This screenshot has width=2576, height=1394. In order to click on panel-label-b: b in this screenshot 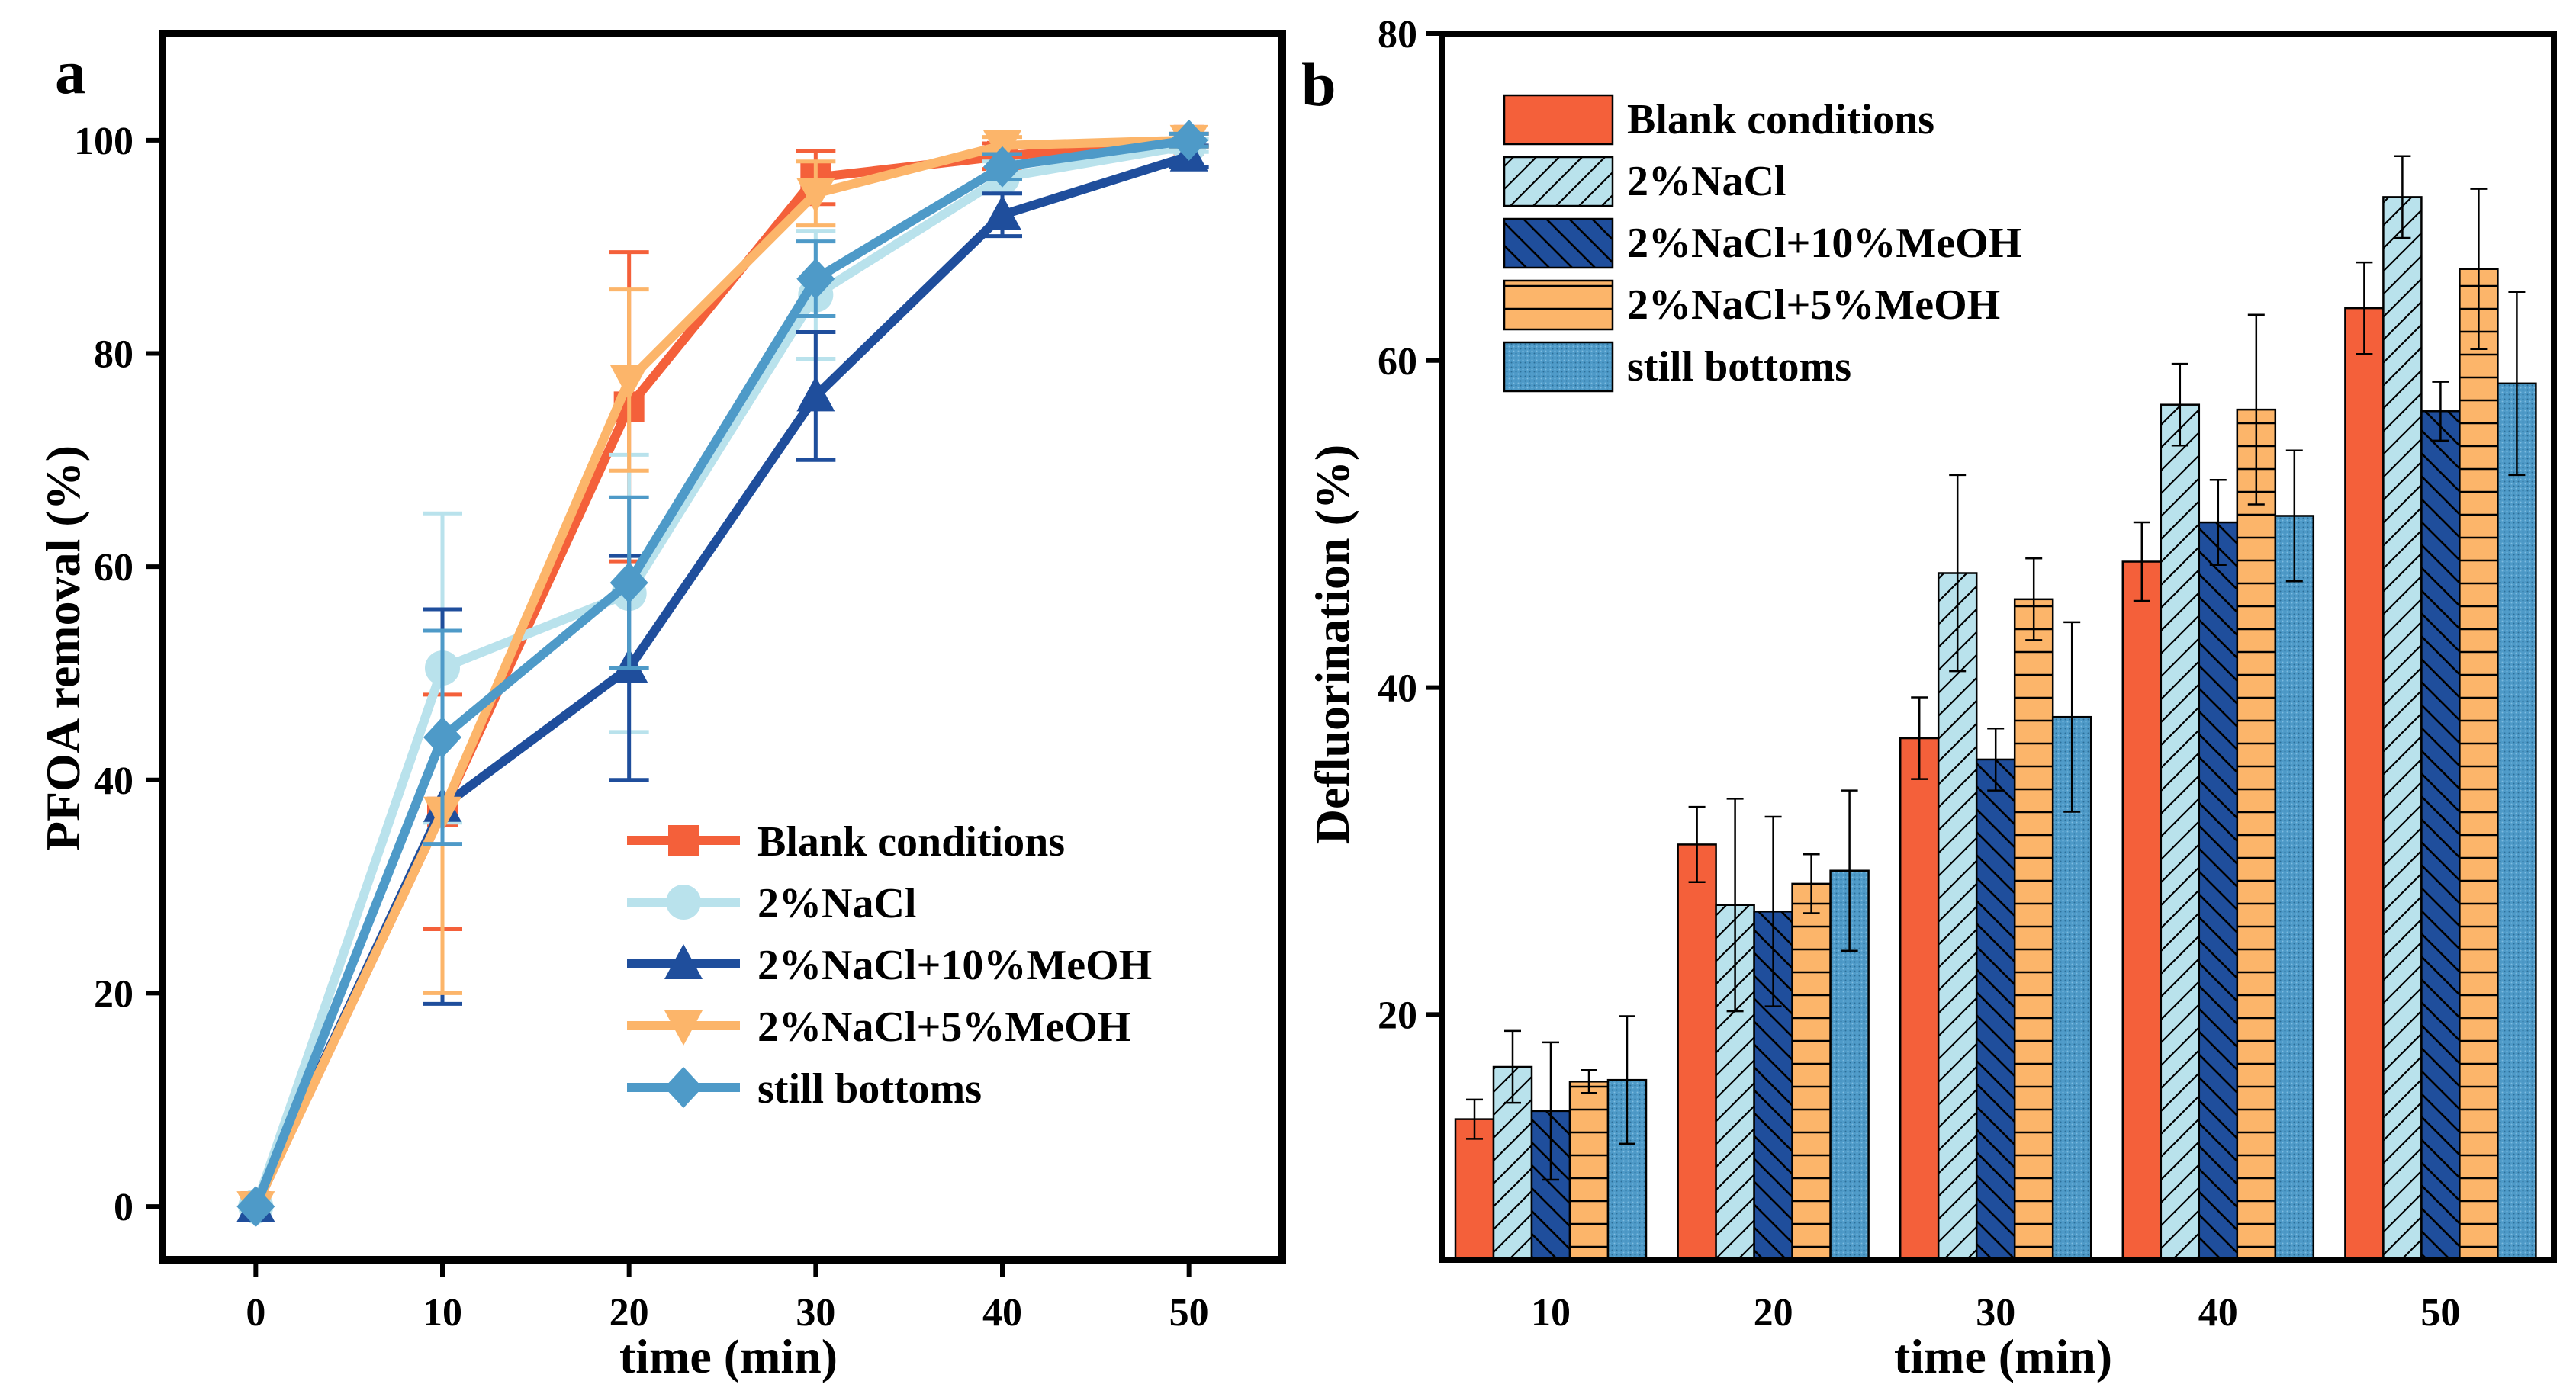, I will do `click(1318, 84)`.